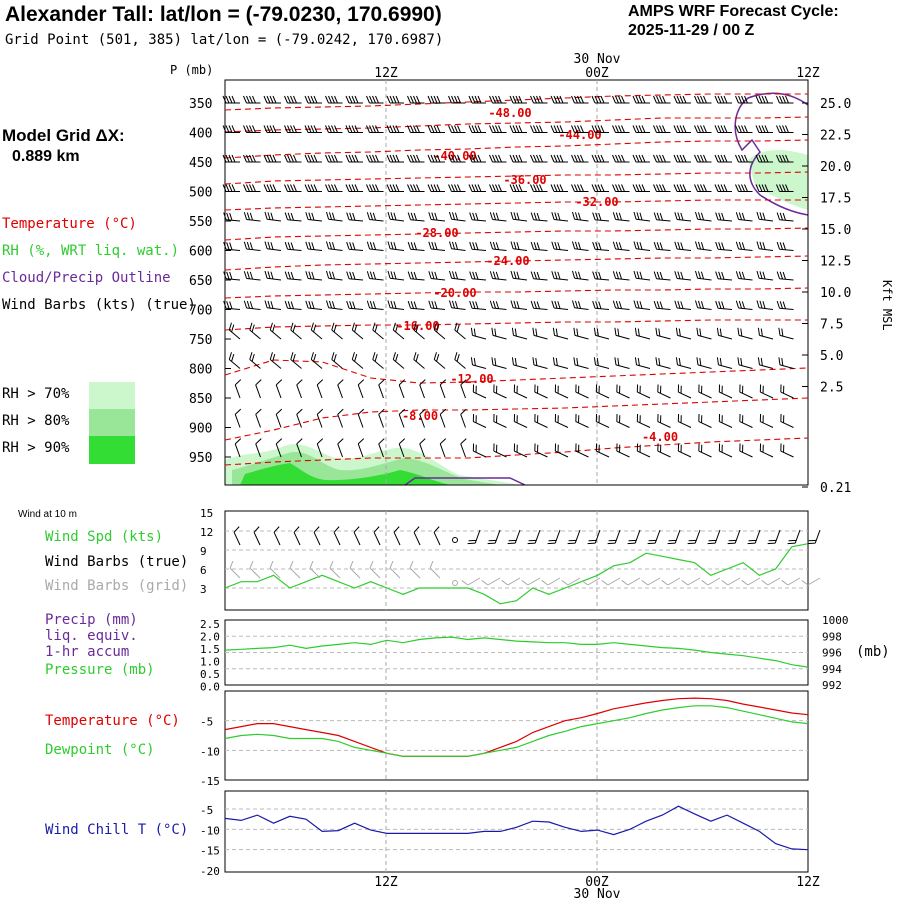 This screenshot has height=900, width=900. Describe the element at coordinates (206, 810) in the screenshot. I see `wind-chill-tick: -5` at that location.